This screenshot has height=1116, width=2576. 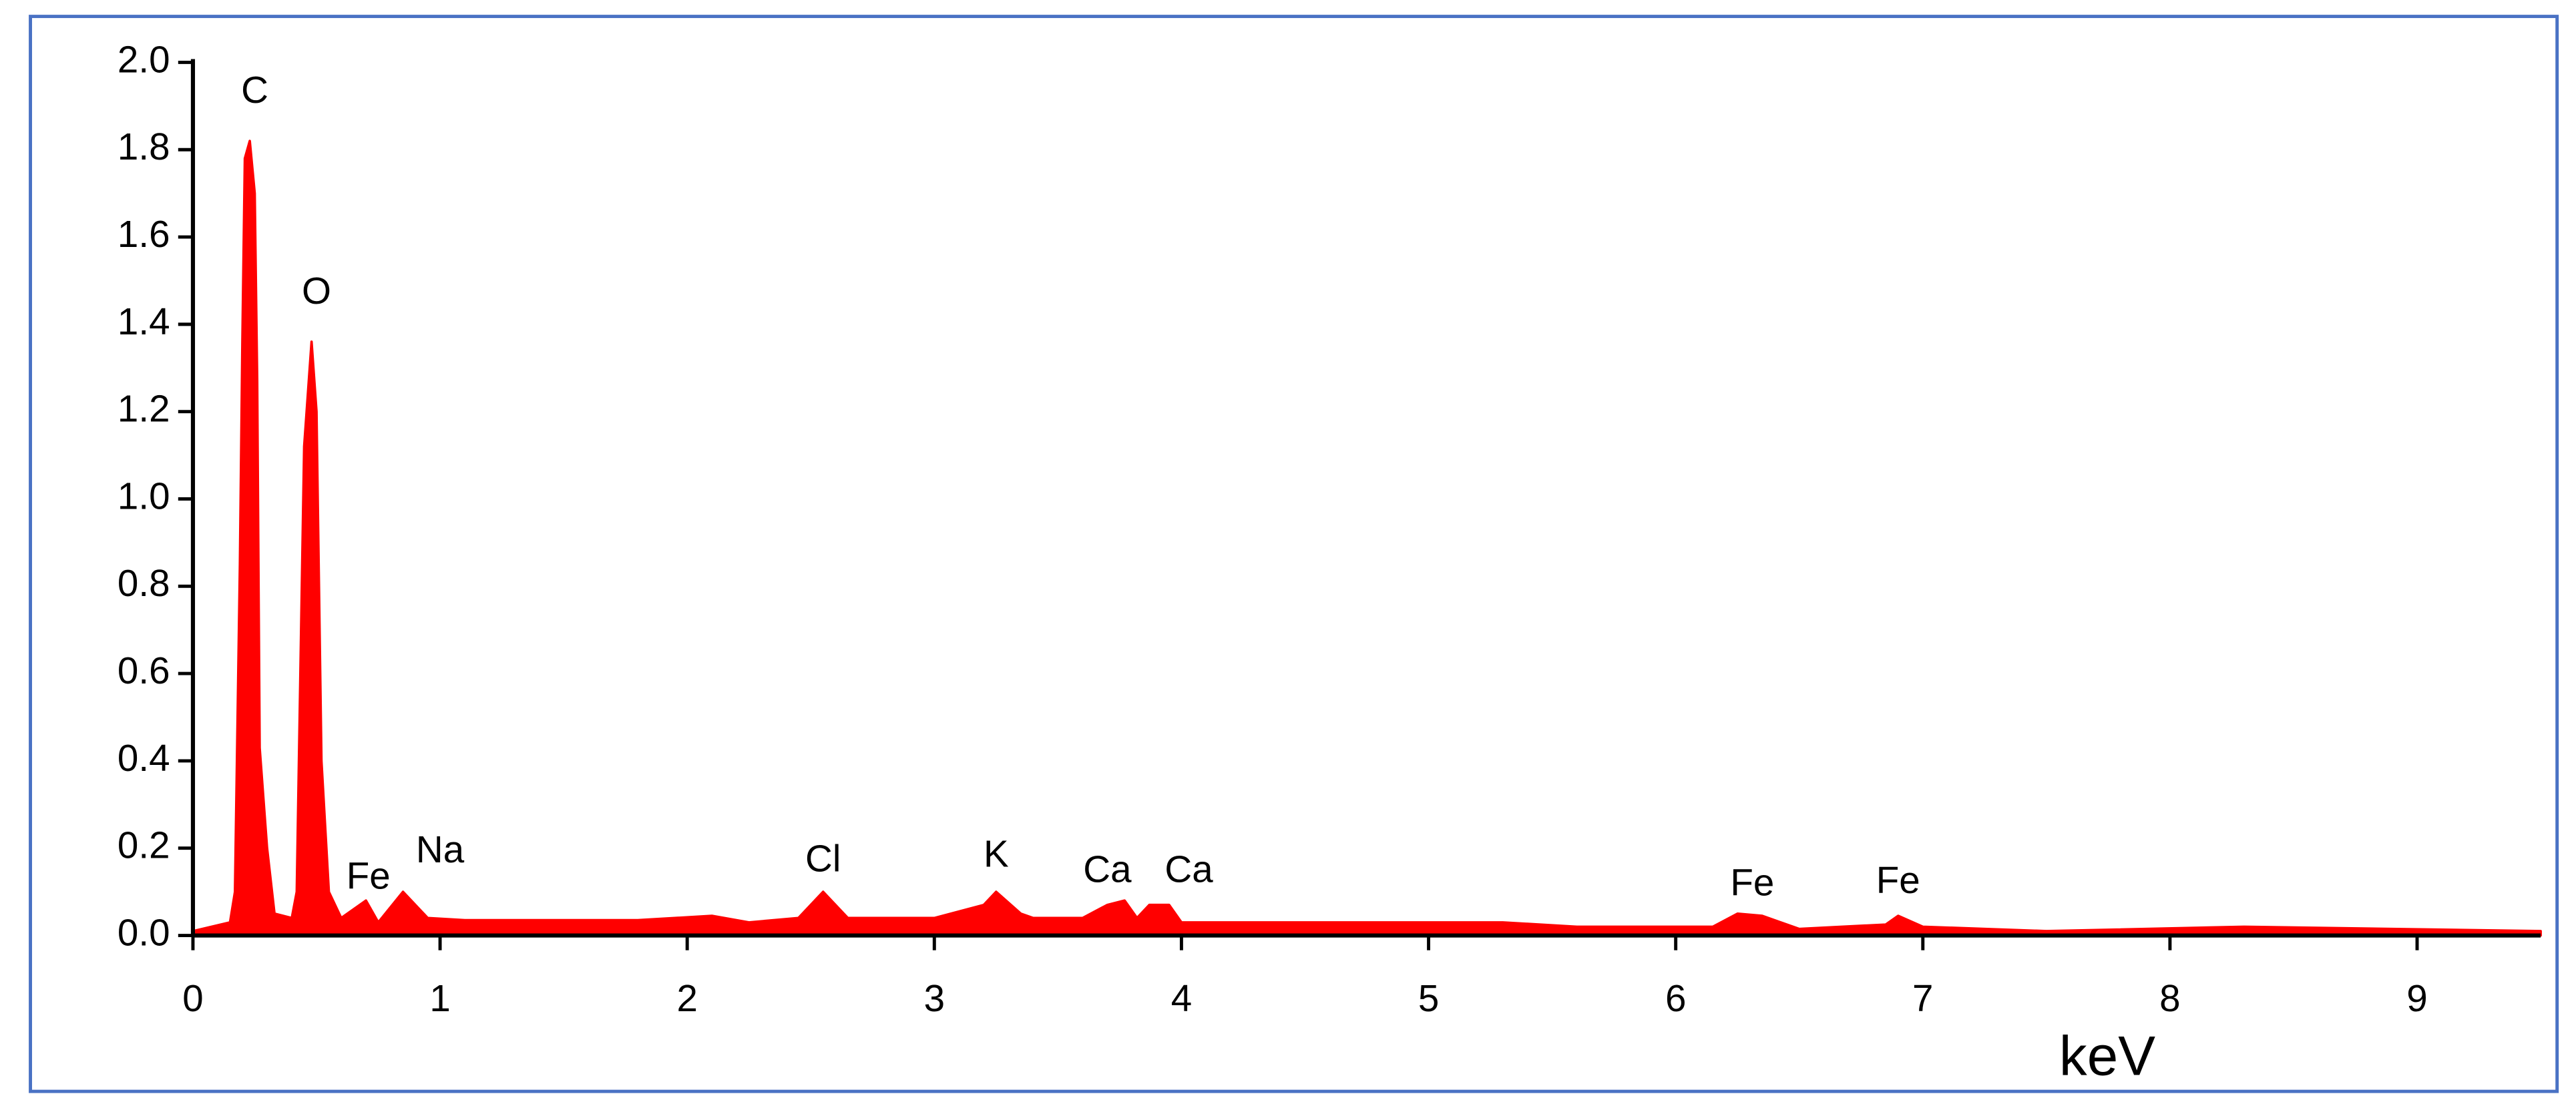 I want to click on peak-label: O, so click(x=316, y=291).